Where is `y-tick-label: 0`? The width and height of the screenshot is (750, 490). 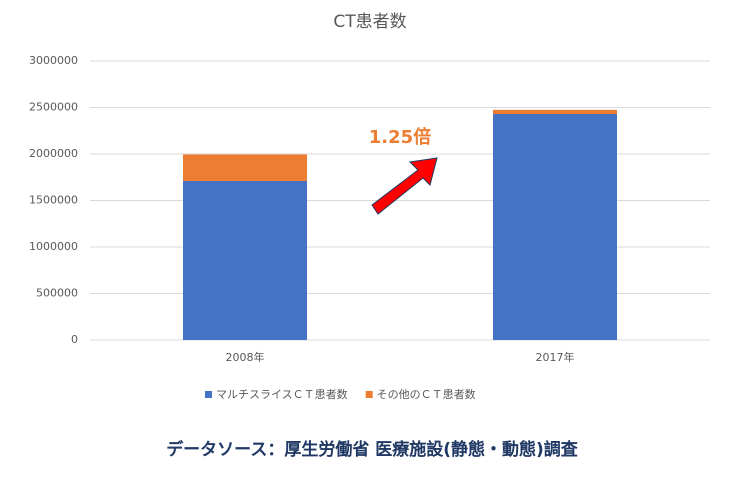
y-tick-label: 0 is located at coordinates (74, 339).